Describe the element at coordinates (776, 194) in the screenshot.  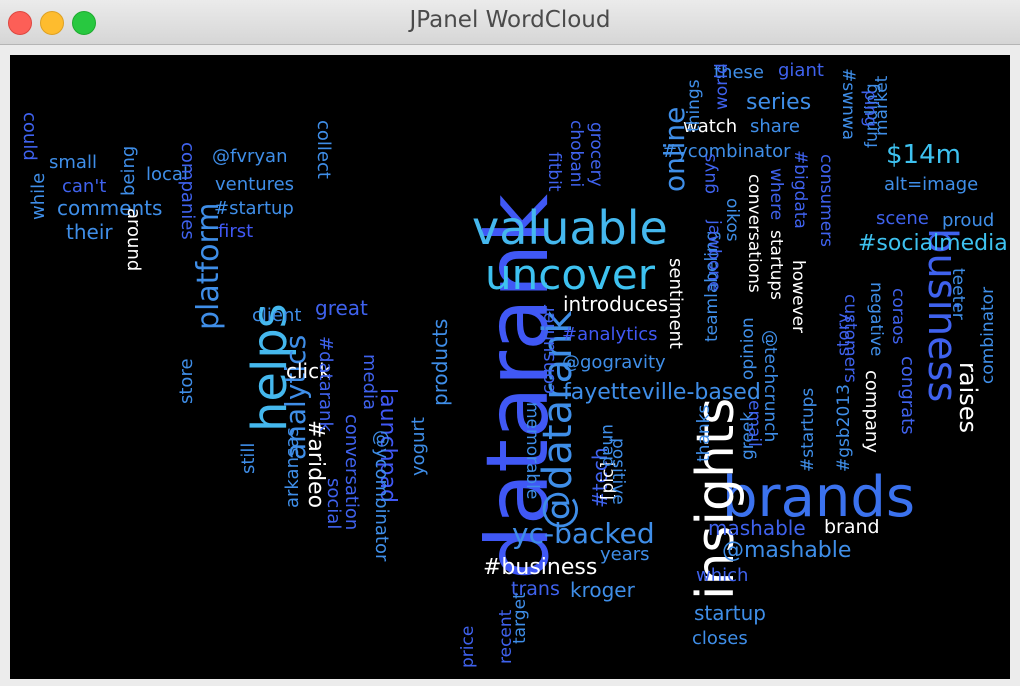
I see `cloud-word: where` at that location.